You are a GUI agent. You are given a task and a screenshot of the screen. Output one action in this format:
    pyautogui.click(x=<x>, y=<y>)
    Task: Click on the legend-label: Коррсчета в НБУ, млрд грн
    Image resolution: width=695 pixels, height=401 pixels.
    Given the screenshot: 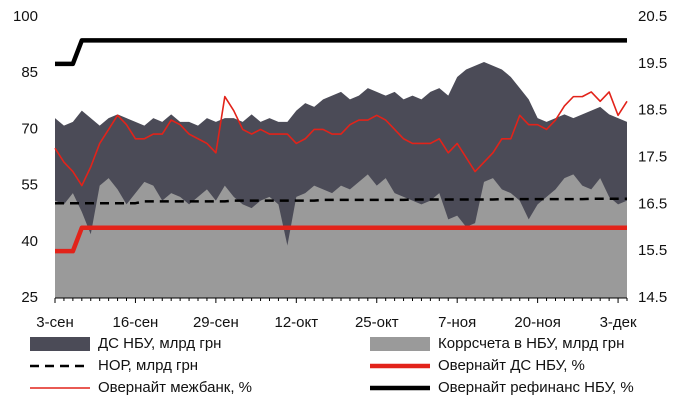 What is the action you would take?
    pyautogui.click(x=531, y=343)
    